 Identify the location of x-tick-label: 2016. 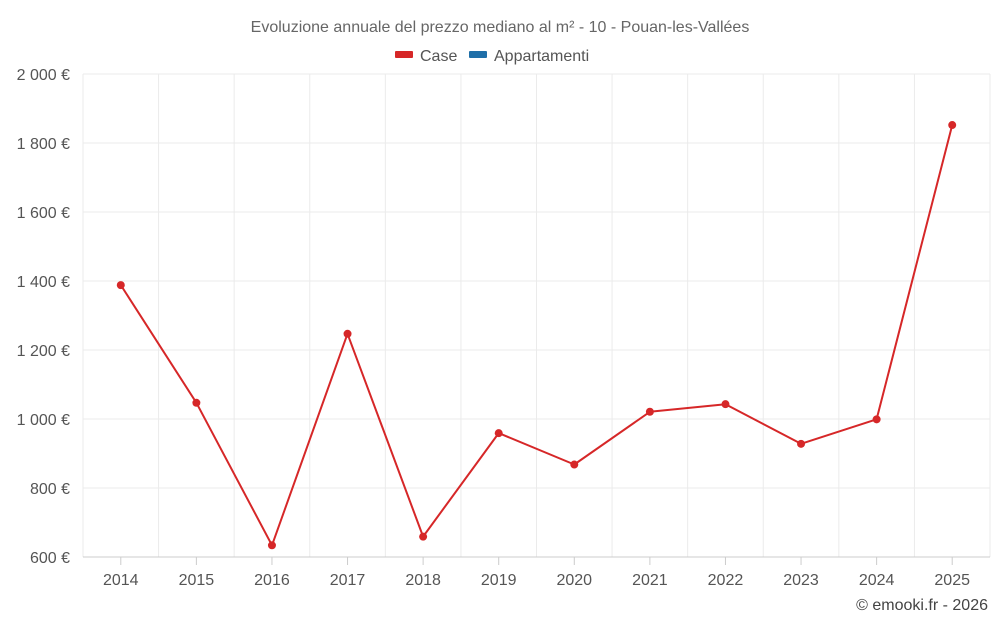
(272, 580).